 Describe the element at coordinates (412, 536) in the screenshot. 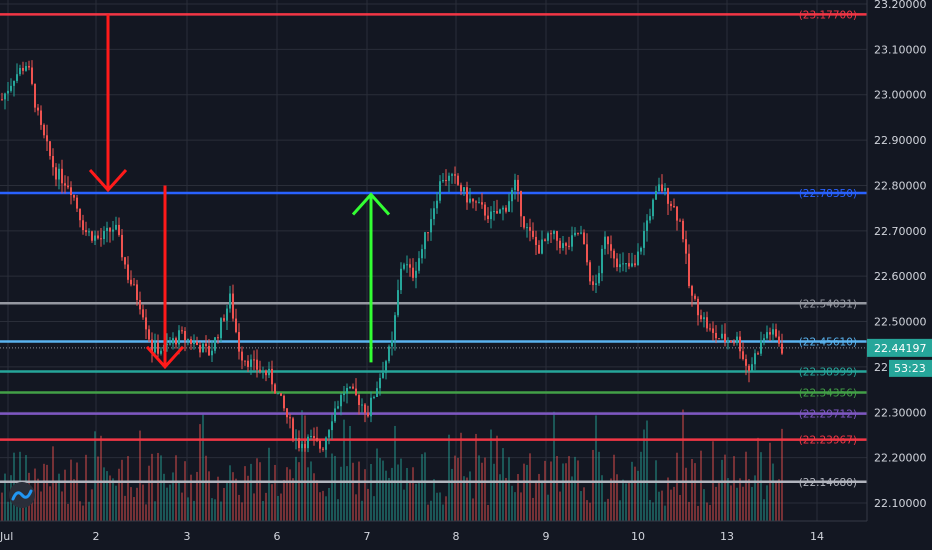

I see `time-axis: Jul 2 3 6 7 8 9 10 13 14` at that location.